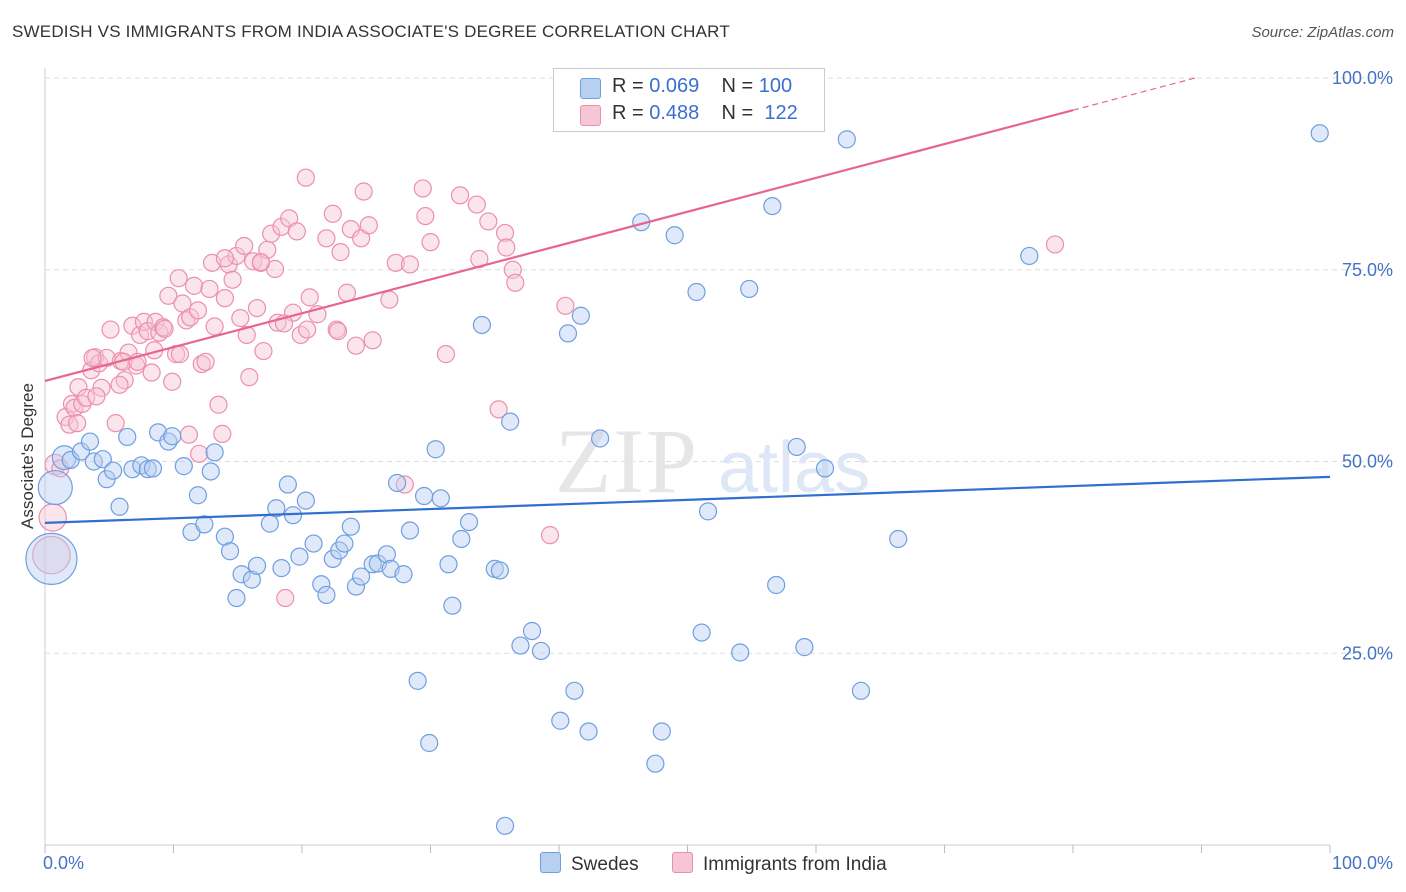 The width and height of the screenshot is (1406, 892). Describe the element at coordinates (674, 86) in the screenshot. I see `legend-r-value: 0.069` at that location.